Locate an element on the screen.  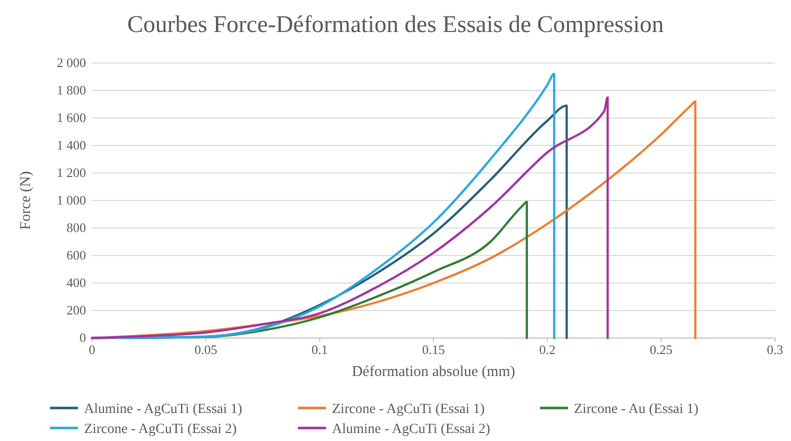
x-tick-label: 0.15 is located at coordinates (433, 350).